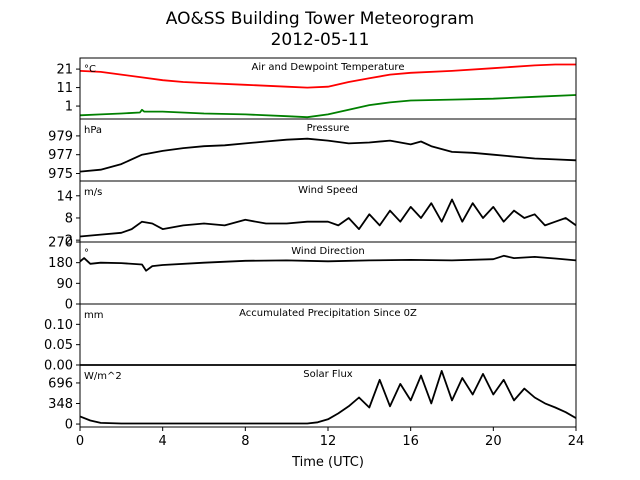  What do you see at coordinates (69, 305) in the screenshot?
I see `y-tick-label-wind-direction-0: 0` at bounding box center [69, 305].